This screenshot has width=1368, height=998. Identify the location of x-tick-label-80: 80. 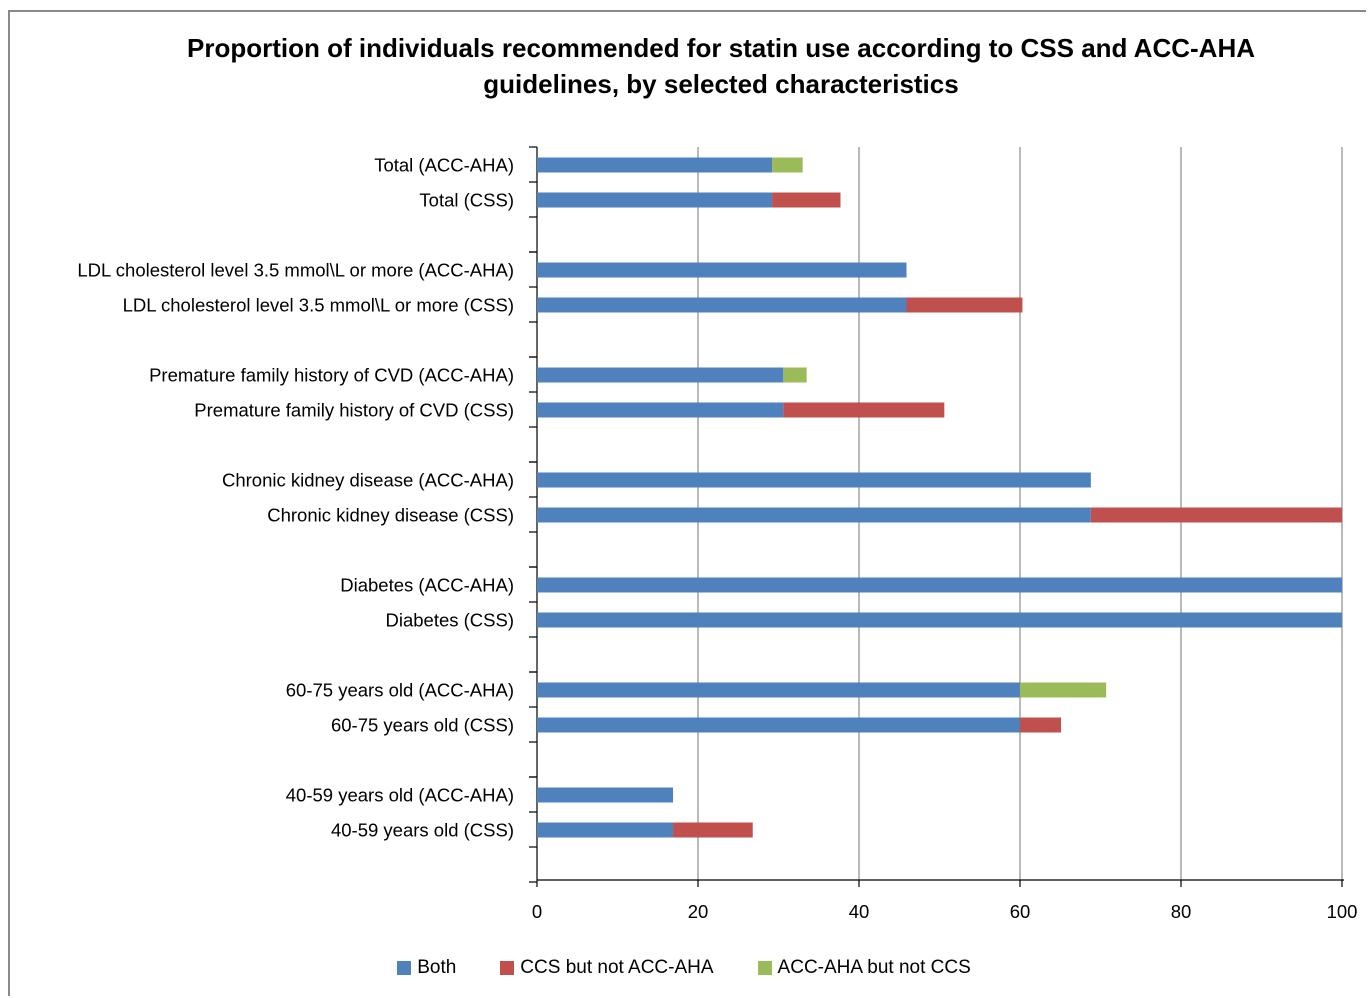
(1181, 911).